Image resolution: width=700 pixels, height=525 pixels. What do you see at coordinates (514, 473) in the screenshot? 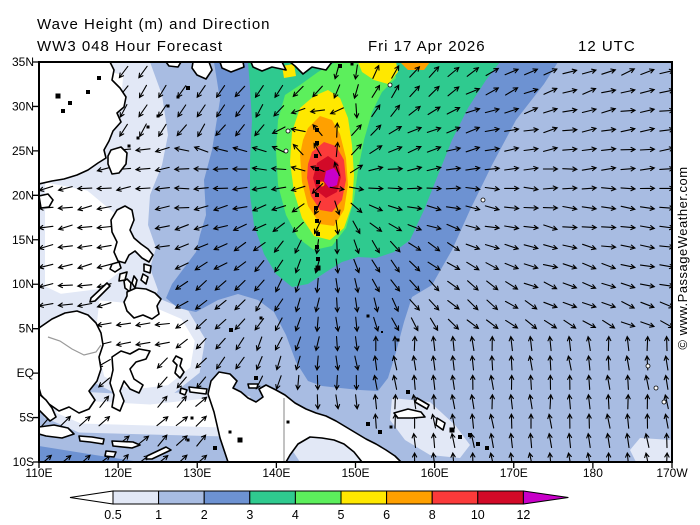
I see `lon-label: 170E` at bounding box center [514, 473].